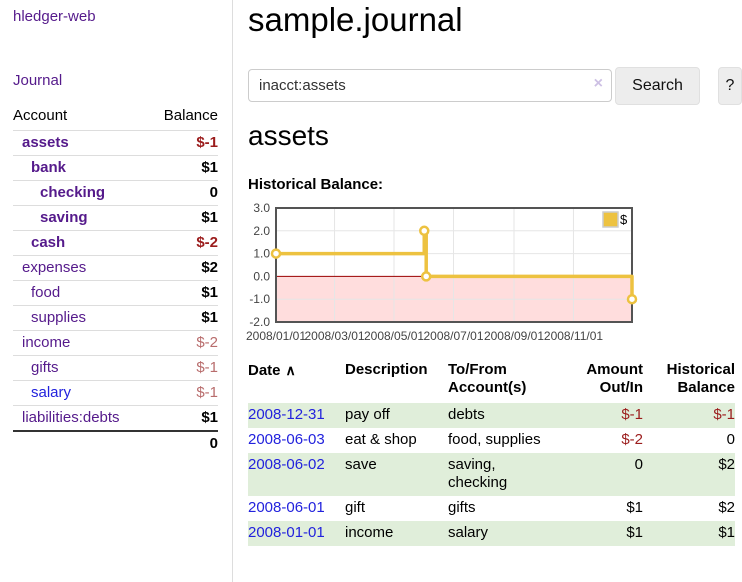  What do you see at coordinates (369, 532) in the screenshot?
I see `transaction-description: income` at bounding box center [369, 532].